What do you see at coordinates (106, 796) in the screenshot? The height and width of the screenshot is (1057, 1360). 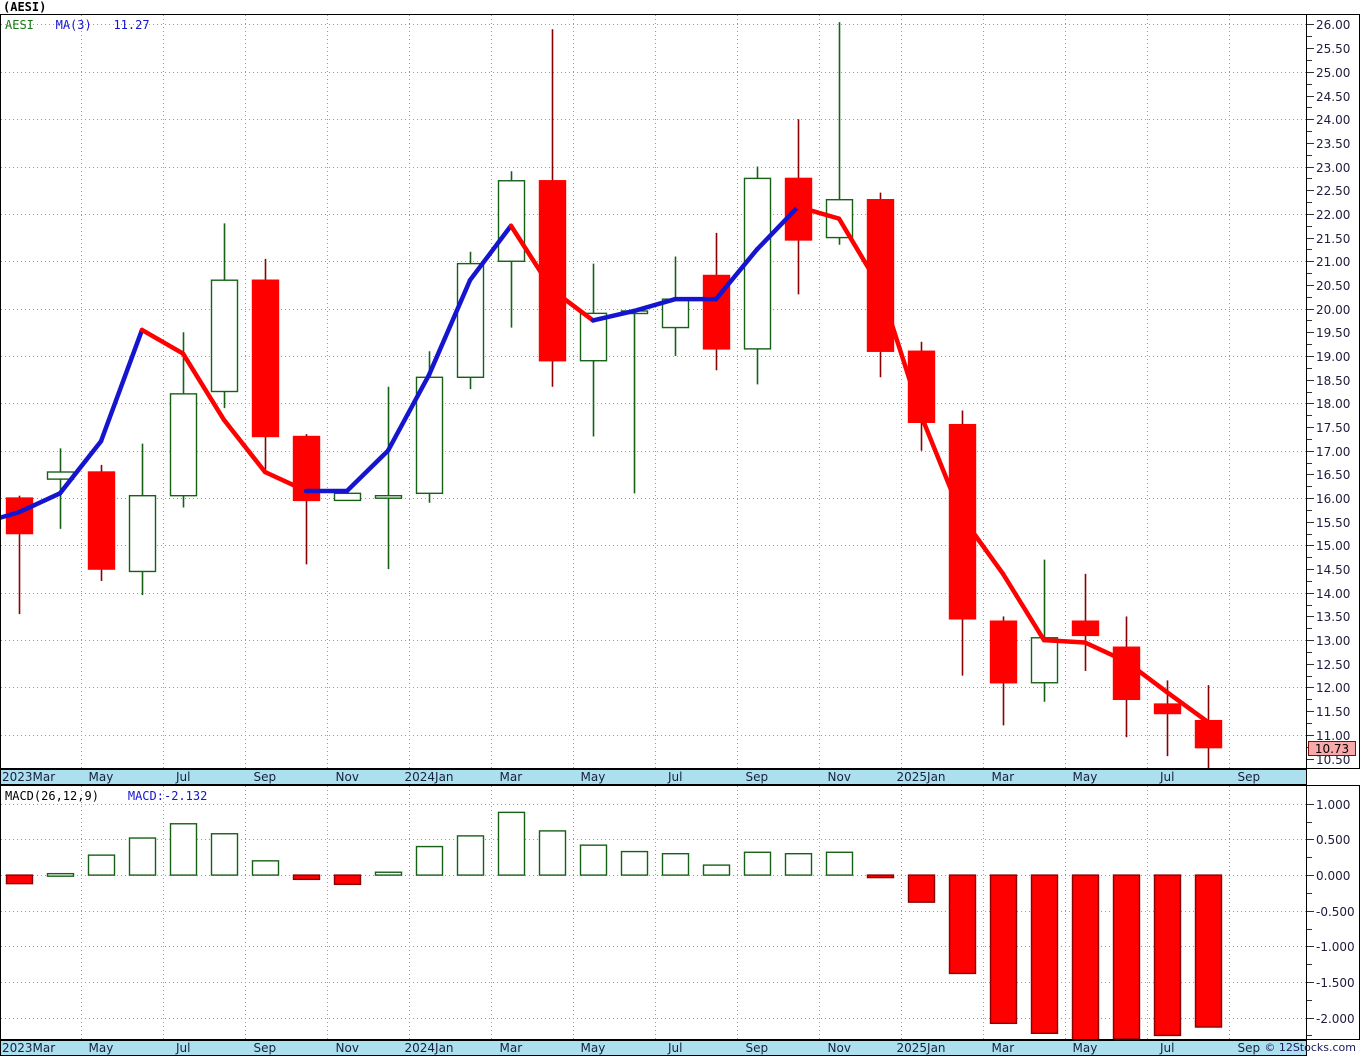 I see `macd-legend: MACD(26,12,9) MACD:-2.132` at bounding box center [106, 796].